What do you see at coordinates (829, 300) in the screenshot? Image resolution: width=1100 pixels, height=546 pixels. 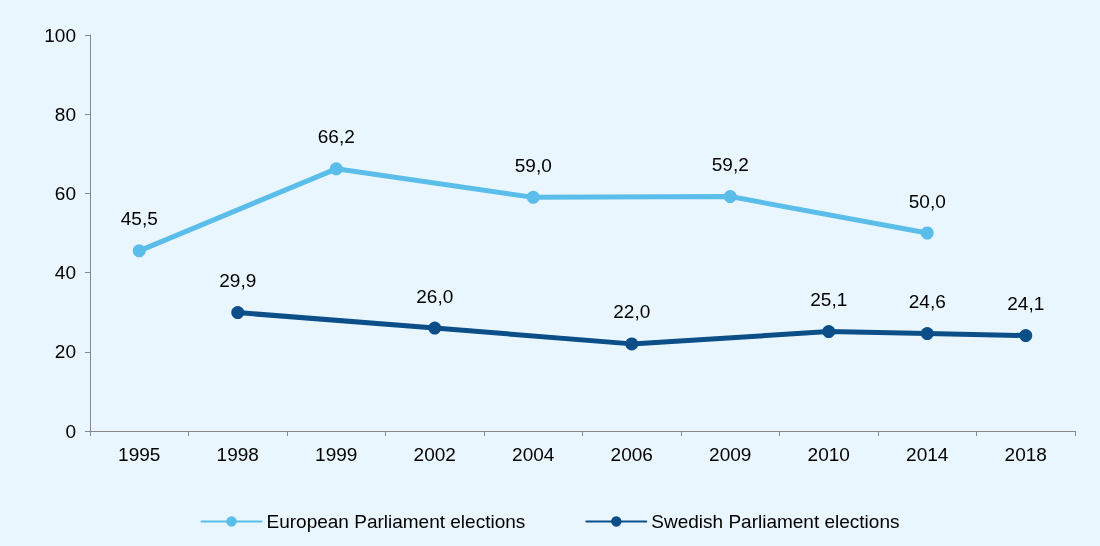 I see `data-label: 25,1` at bounding box center [829, 300].